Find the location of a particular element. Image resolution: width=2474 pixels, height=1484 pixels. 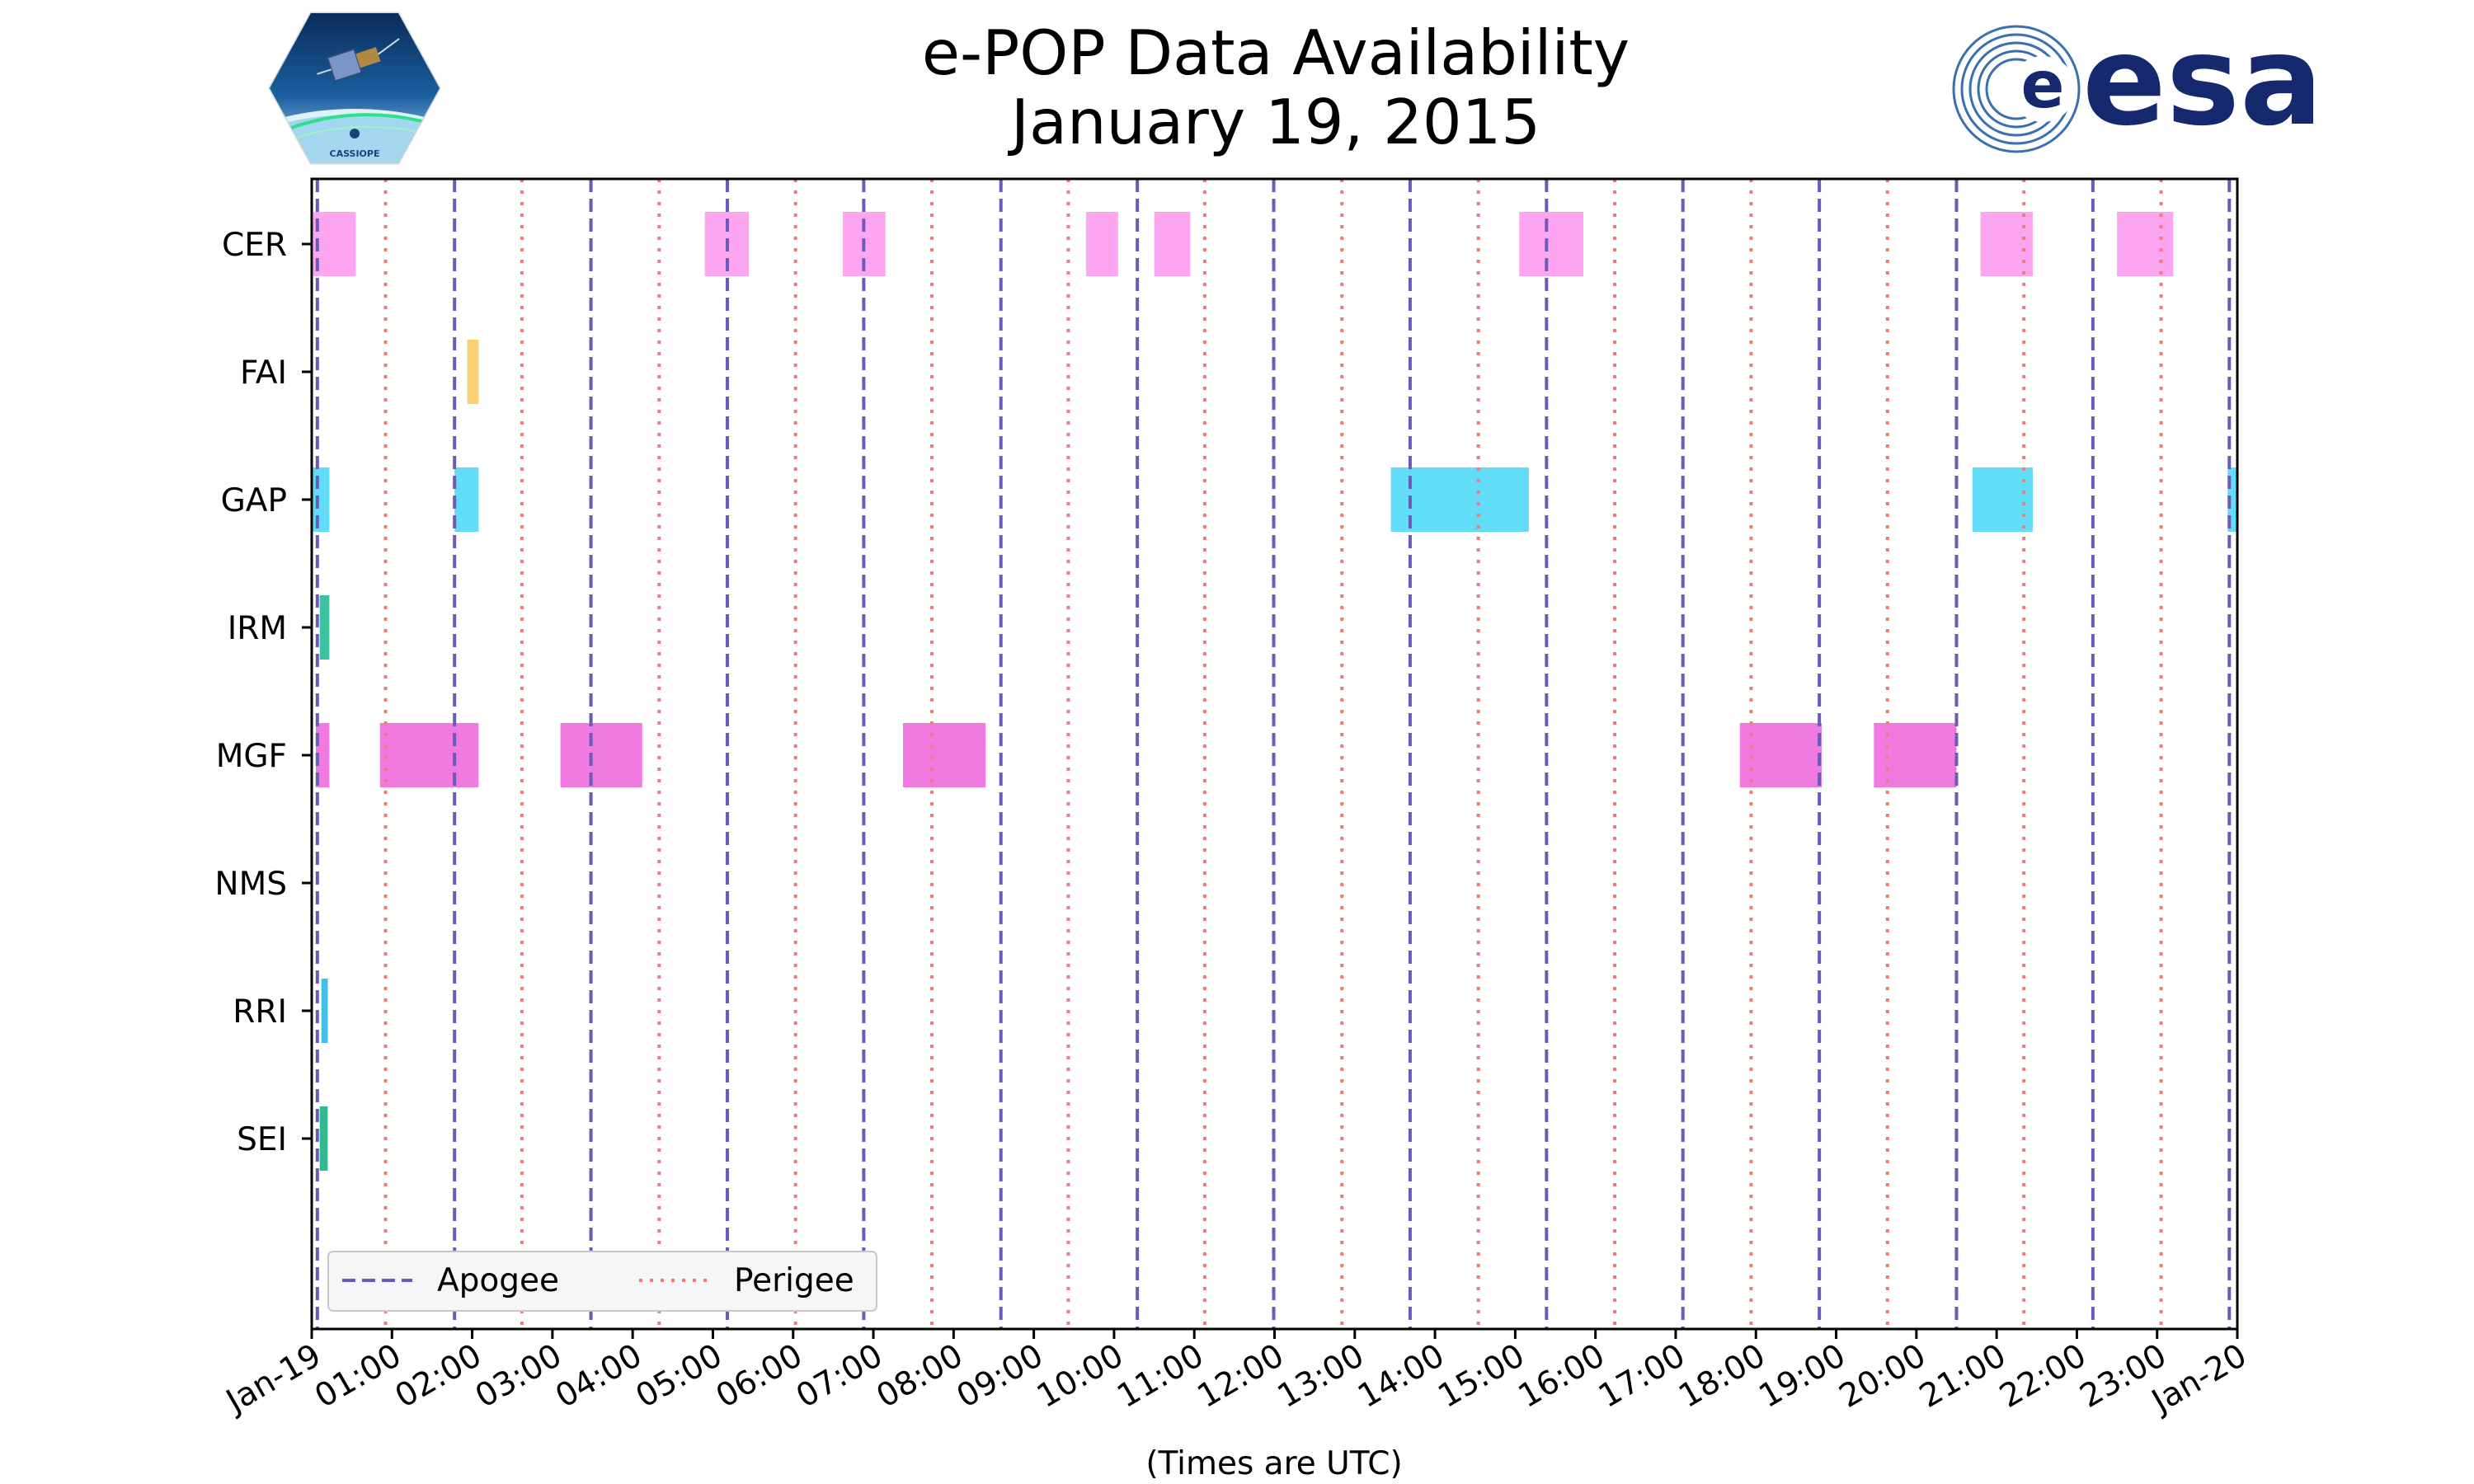

x-tick-label: 12:00 is located at coordinates (1241, 1376).